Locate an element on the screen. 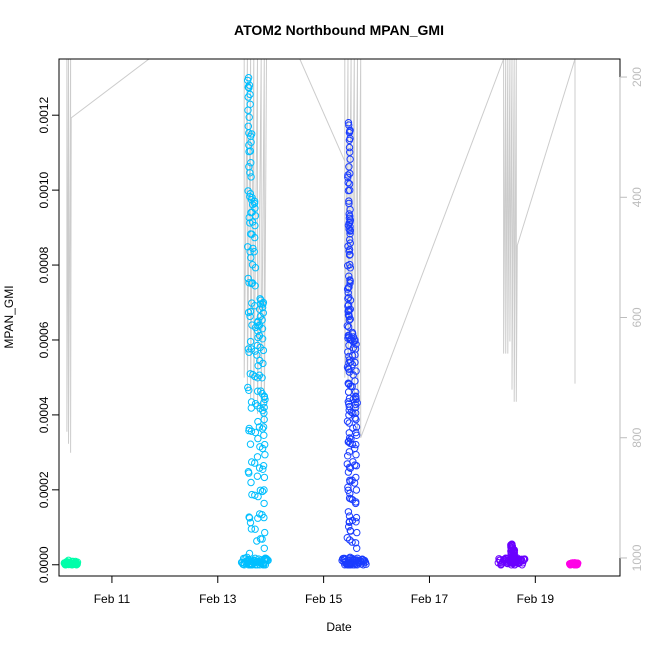  chart-title: ATOM2 Northbound MPAN_GMI is located at coordinates (339, 30).